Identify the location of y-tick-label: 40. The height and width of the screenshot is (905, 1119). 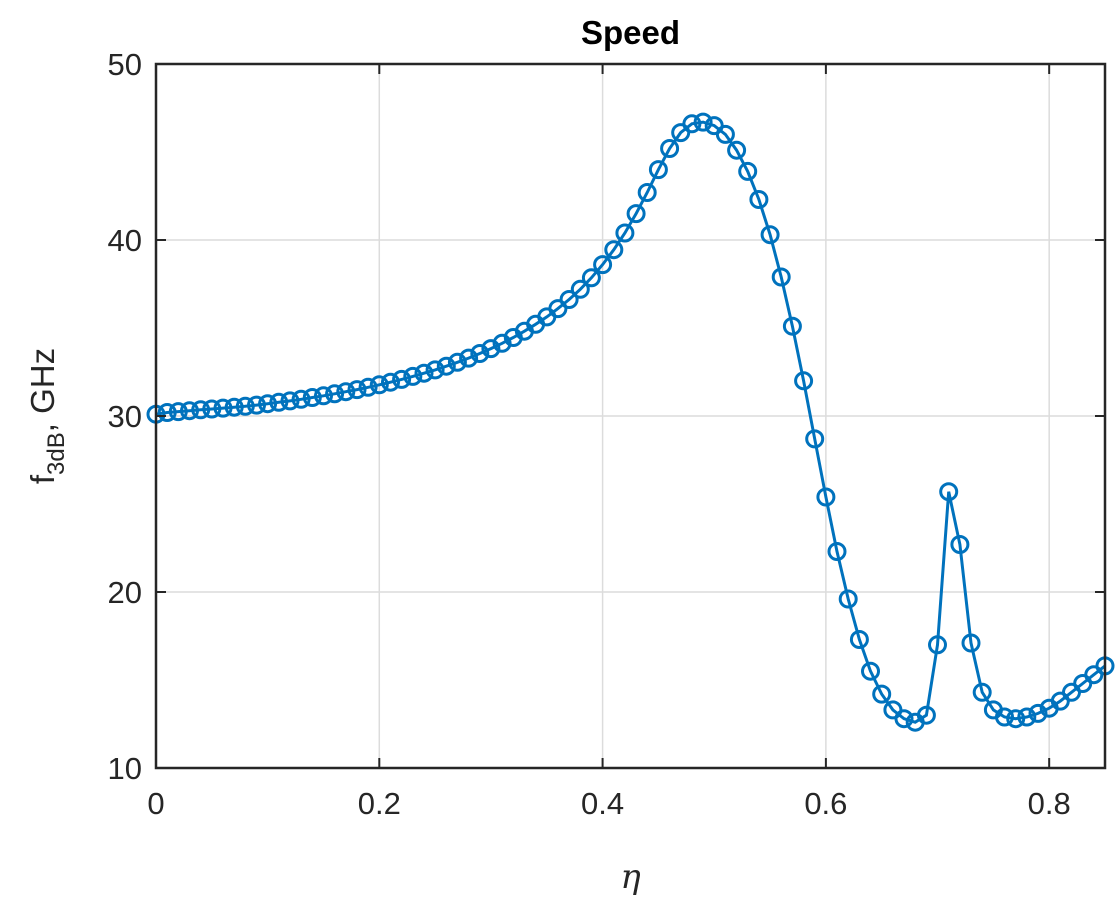
(125, 240).